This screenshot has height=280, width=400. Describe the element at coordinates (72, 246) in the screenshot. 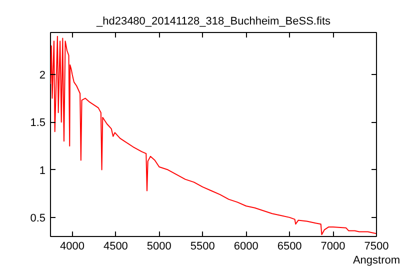

I see `x-tick-label: 4000` at that location.